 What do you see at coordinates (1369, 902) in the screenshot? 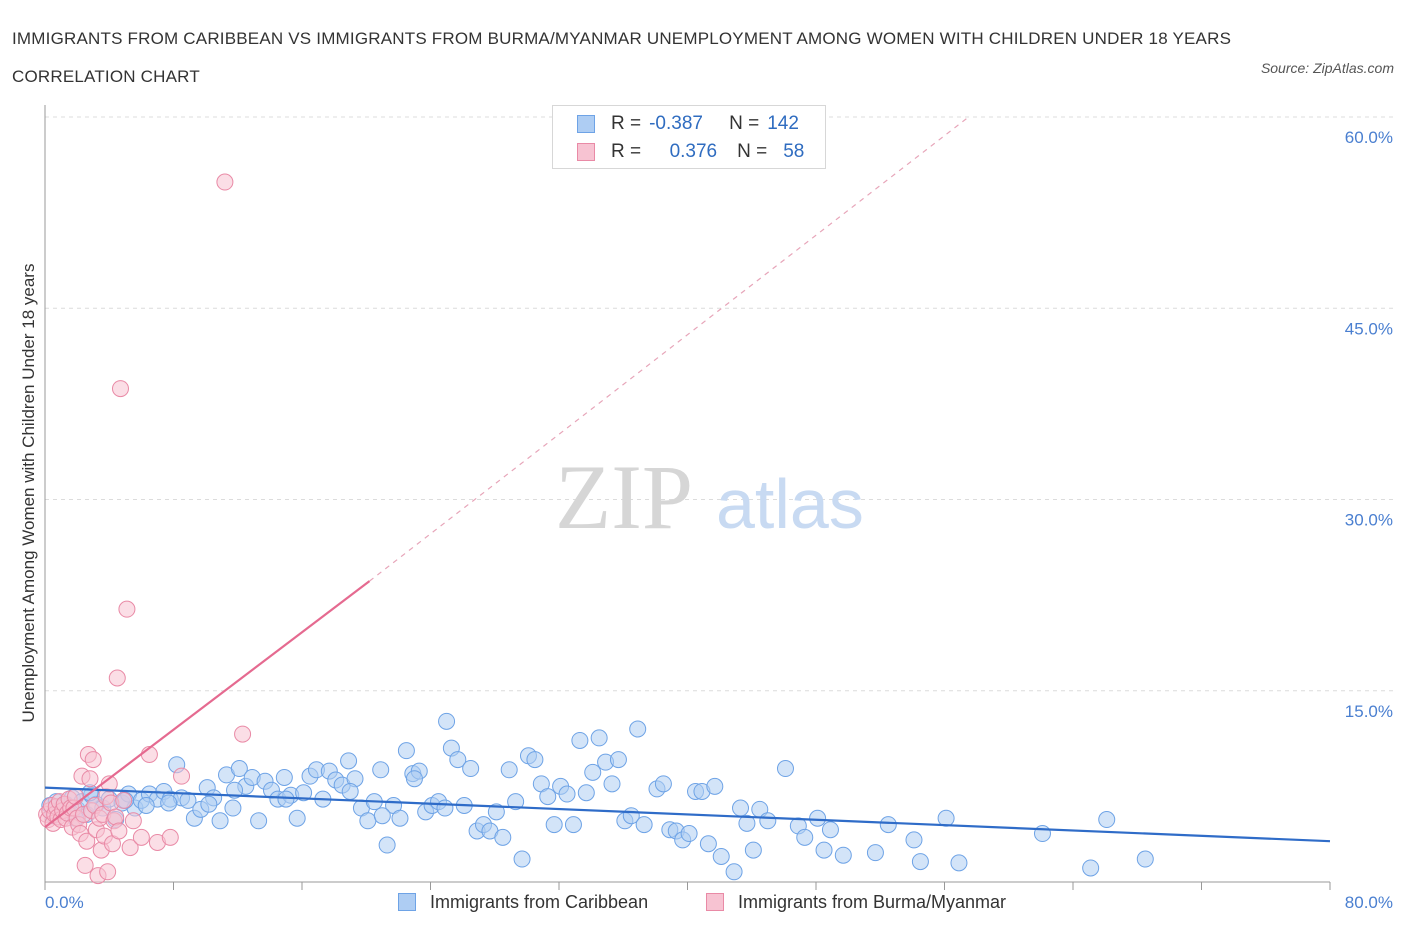
I see `x-tick-label-right: 80.0%` at bounding box center [1369, 902].